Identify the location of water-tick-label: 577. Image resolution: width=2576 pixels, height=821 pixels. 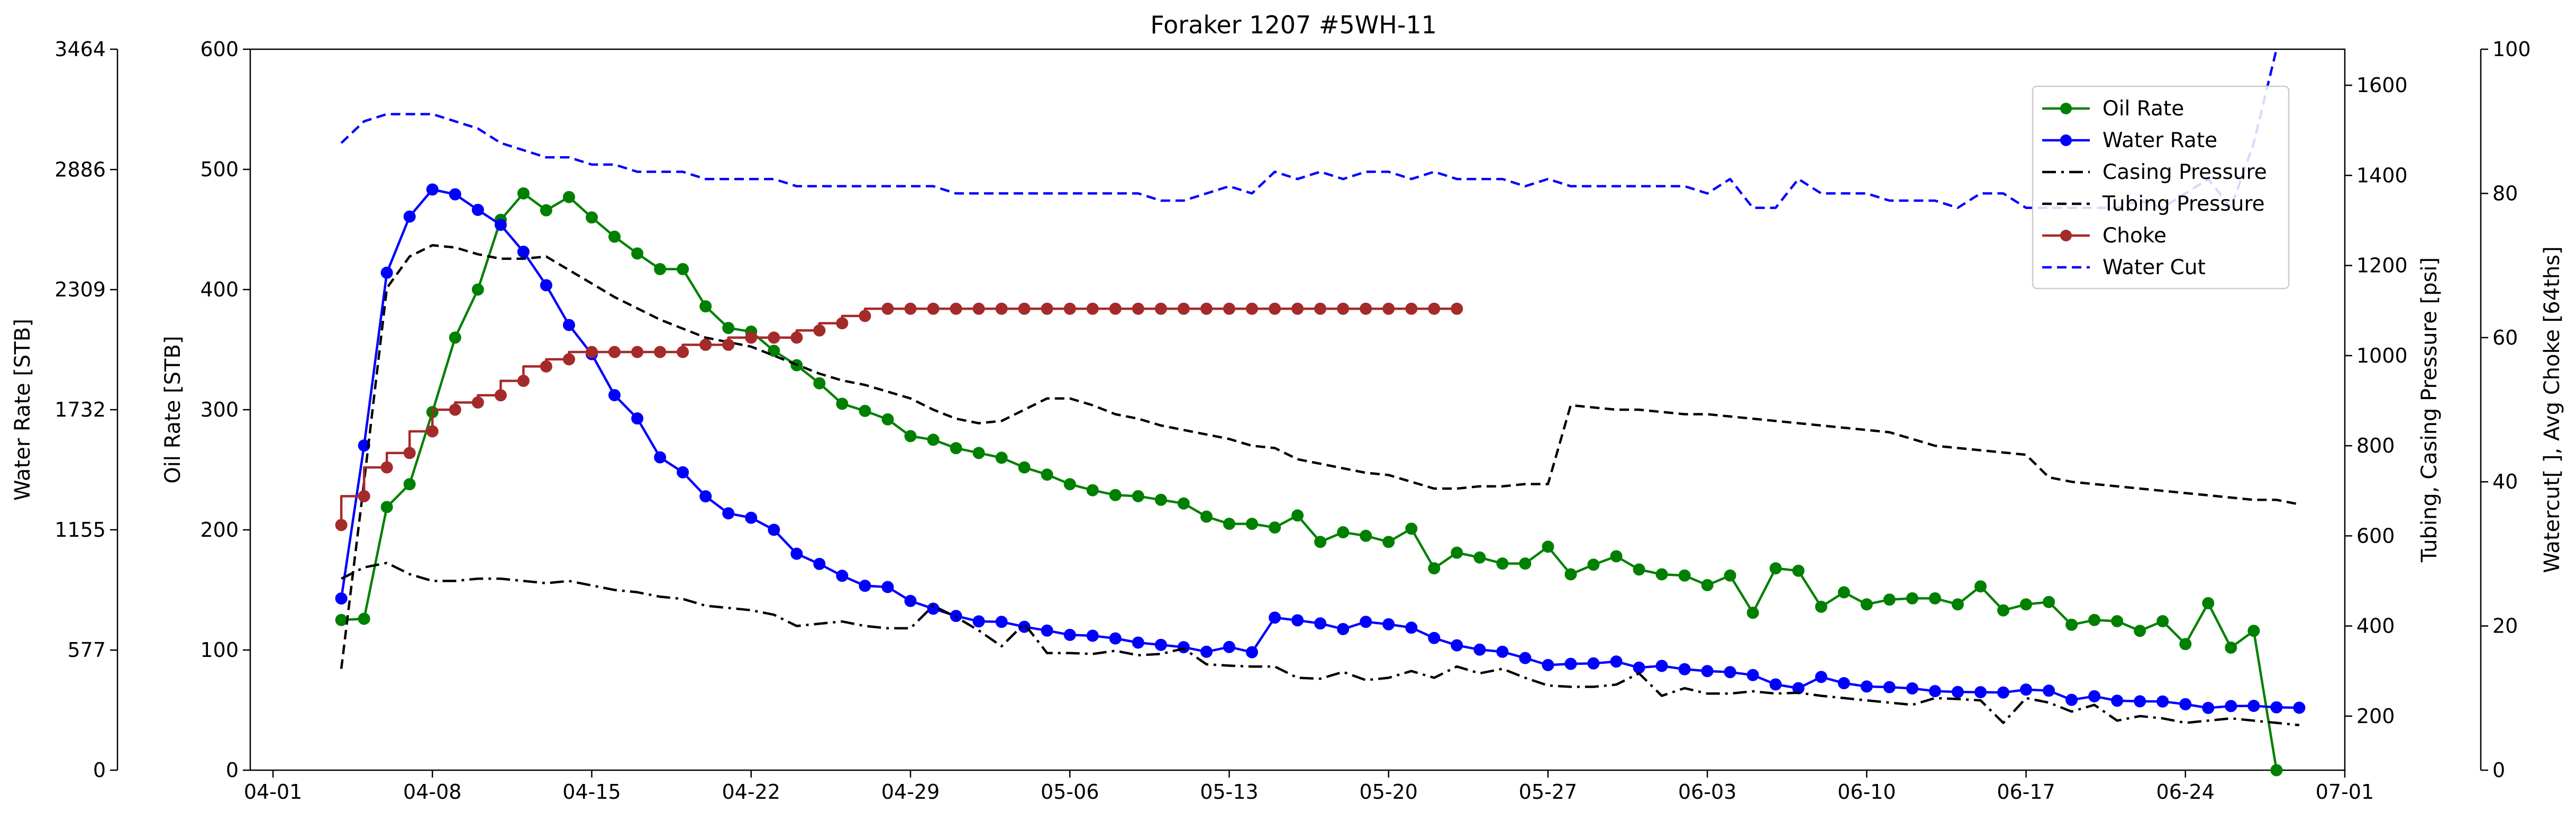
(86, 650).